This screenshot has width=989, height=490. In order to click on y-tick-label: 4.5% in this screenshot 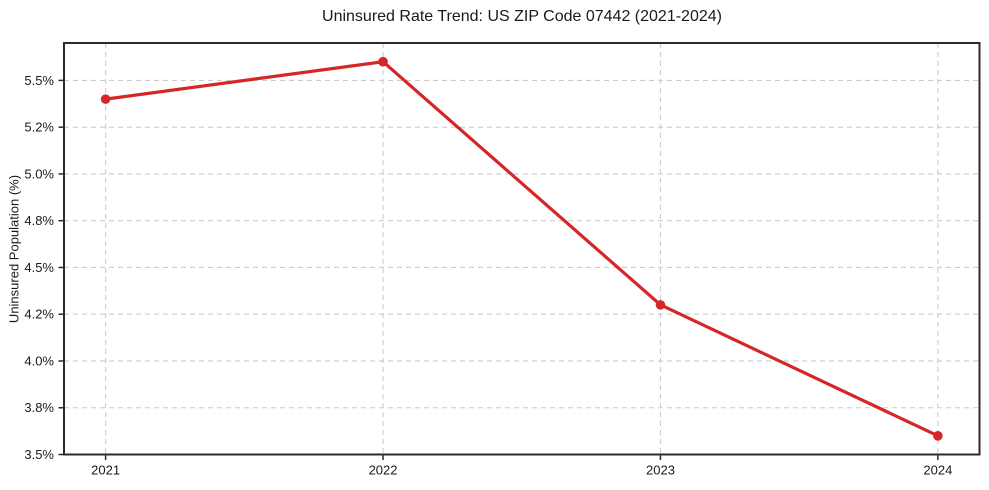, I will do `click(39, 267)`.